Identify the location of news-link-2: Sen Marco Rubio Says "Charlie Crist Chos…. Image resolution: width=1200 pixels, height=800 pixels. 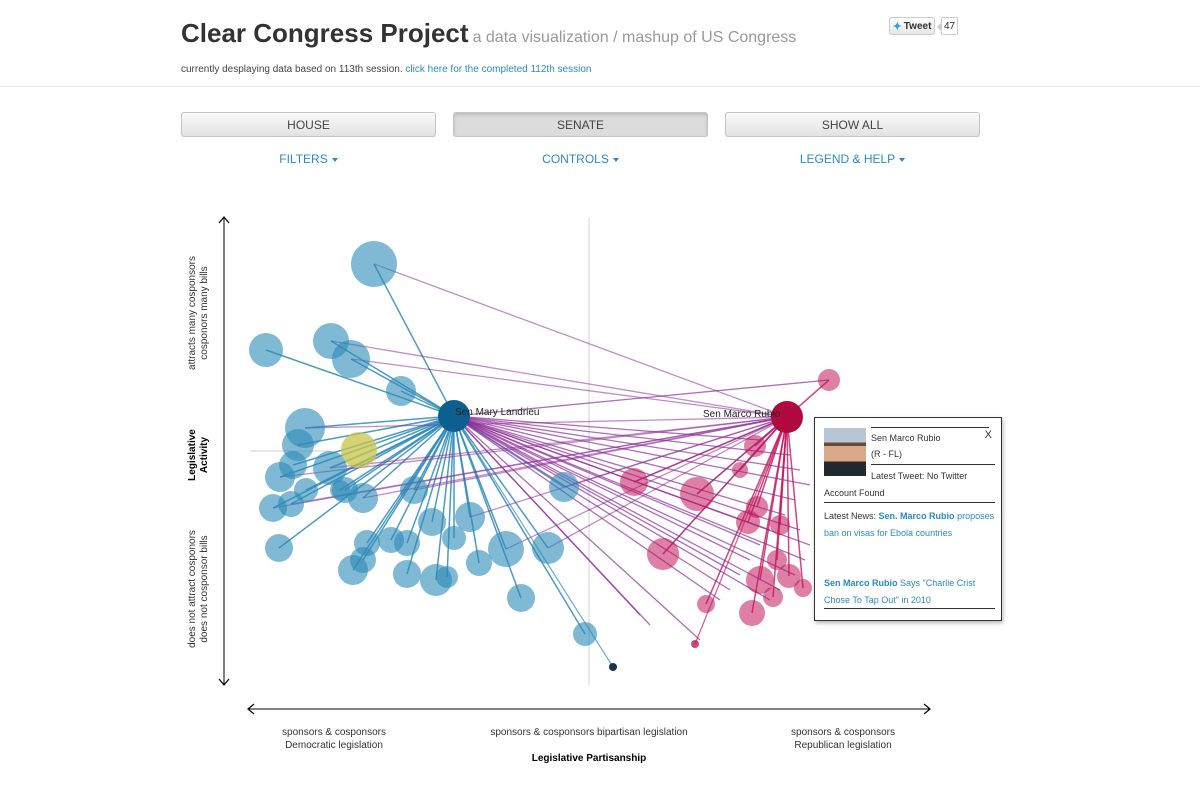
(899, 591).